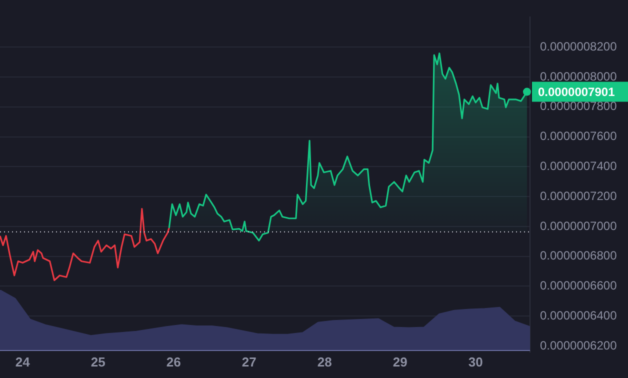  I want to click on y-tick-label: 0.0000006200, so click(579, 345).